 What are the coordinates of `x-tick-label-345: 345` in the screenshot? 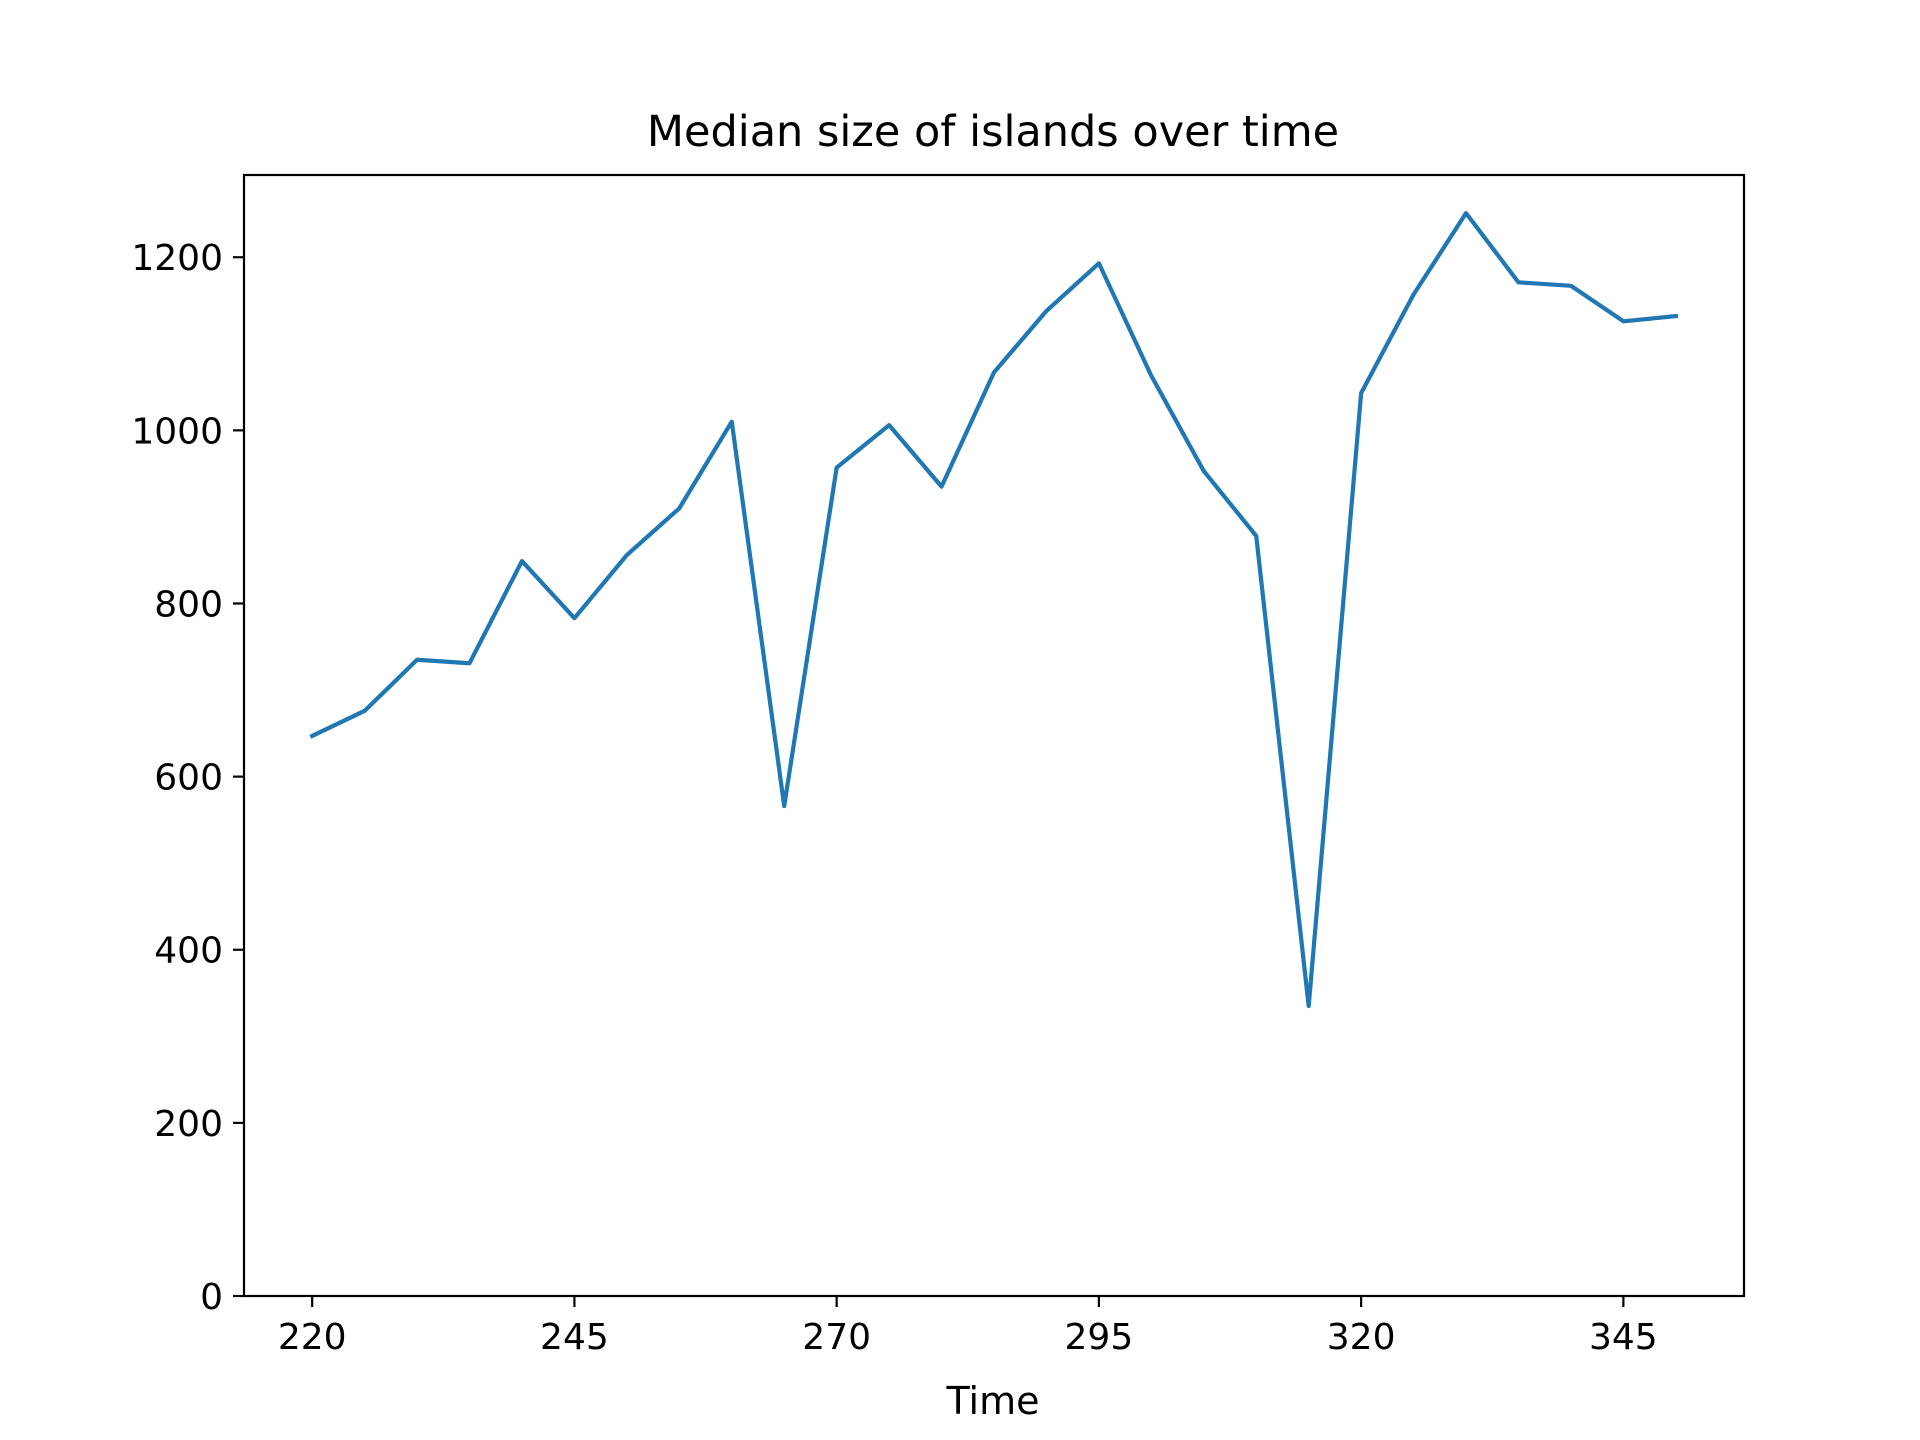 It's located at (1623, 1337).